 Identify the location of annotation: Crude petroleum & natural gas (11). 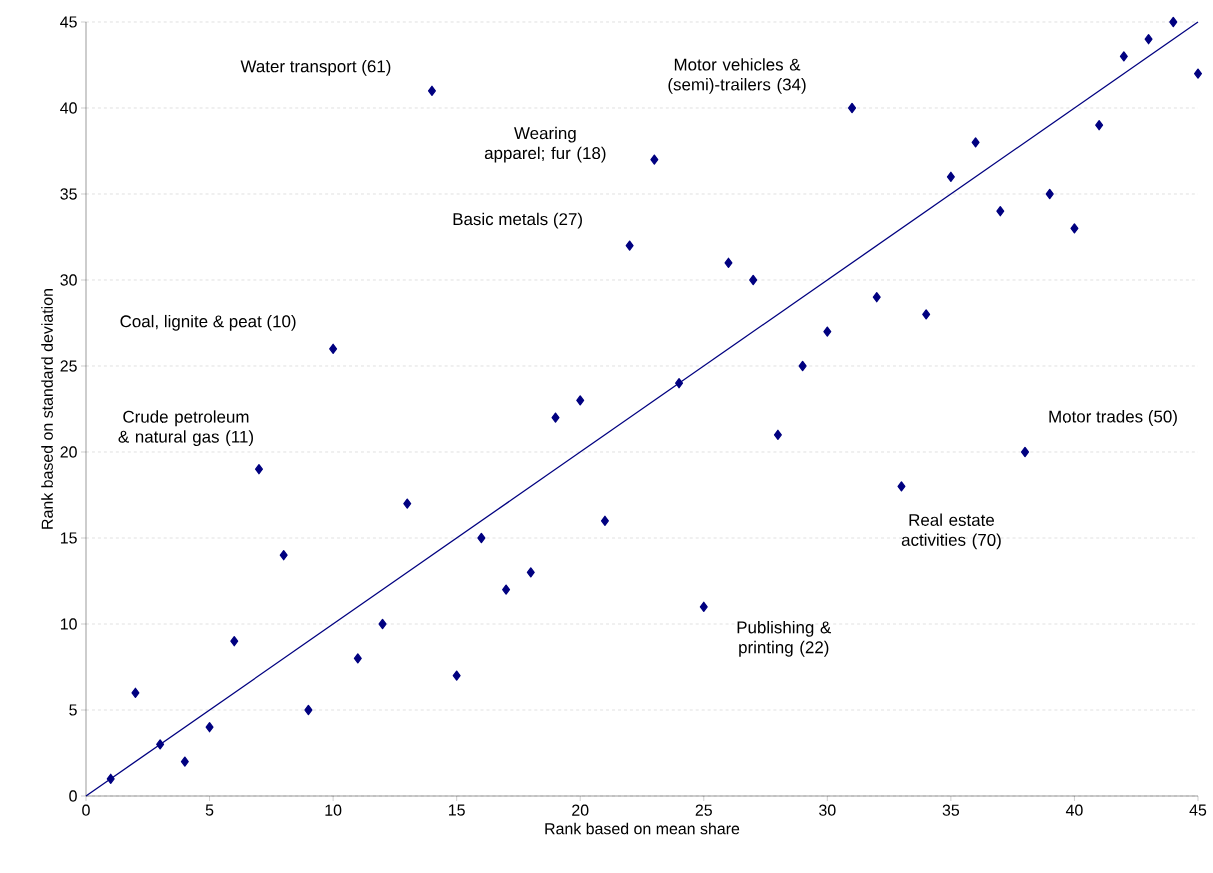
(186, 428).